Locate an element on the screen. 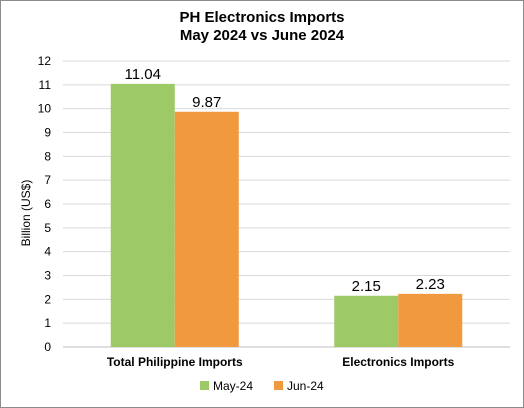 This screenshot has width=524, height=408. y-tick-label: 8 is located at coordinates (47, 156).